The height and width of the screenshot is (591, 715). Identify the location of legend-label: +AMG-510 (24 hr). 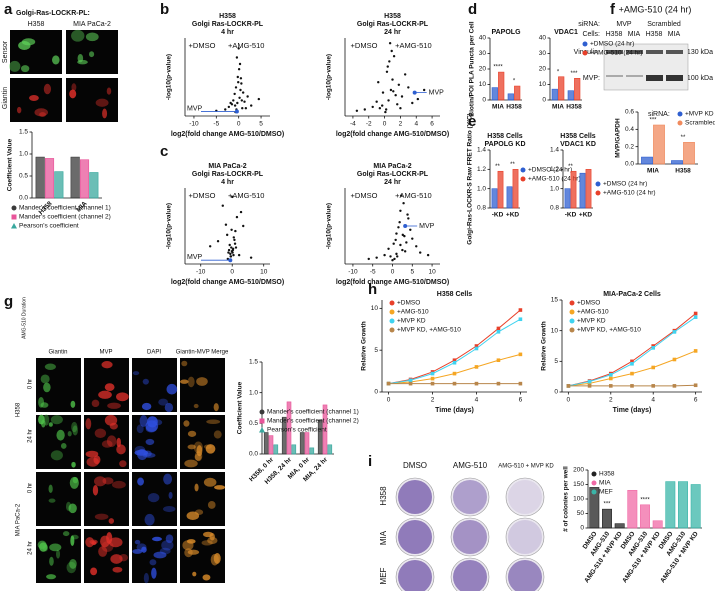
(554, 179).